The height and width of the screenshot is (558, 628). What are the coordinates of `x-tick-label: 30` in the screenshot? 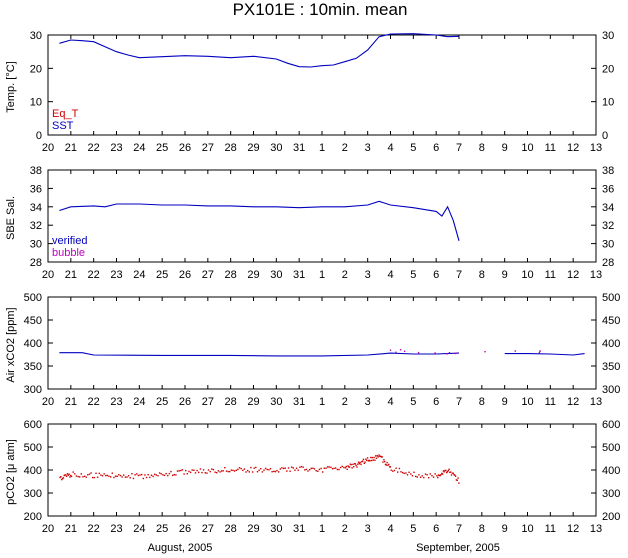 It's located at (276, 402).